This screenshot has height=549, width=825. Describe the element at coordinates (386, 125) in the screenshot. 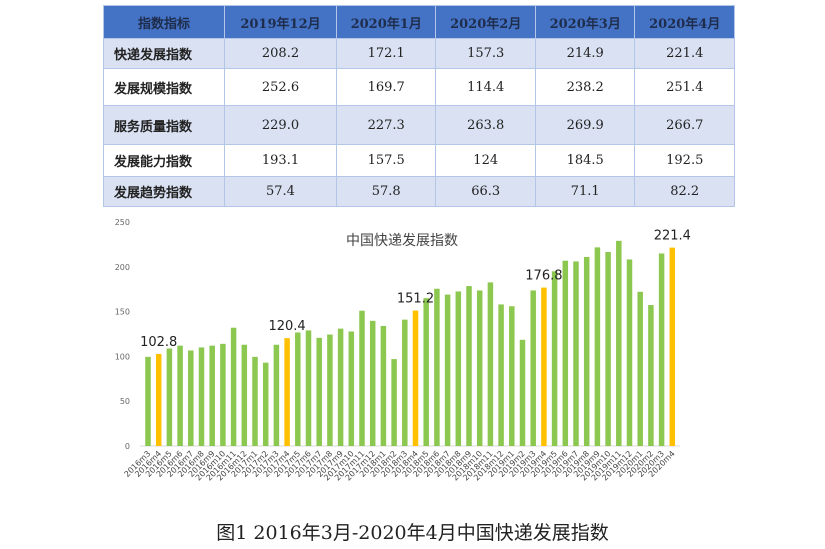

I see `table-cell: 227.3` at that location.